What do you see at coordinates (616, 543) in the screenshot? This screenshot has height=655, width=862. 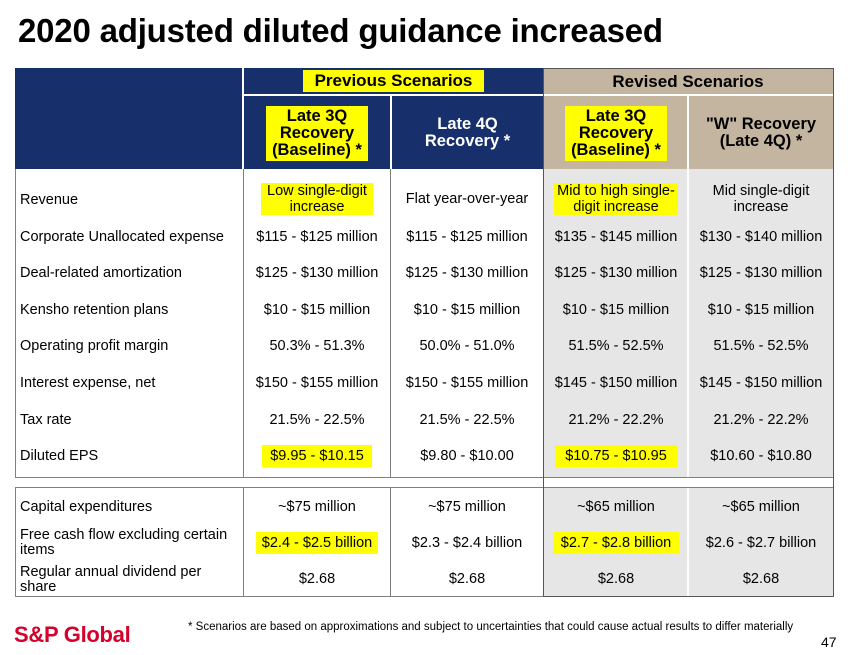 I see `table-cell: $2.7 - $2.8 billion` at bounding box center [616, 543].